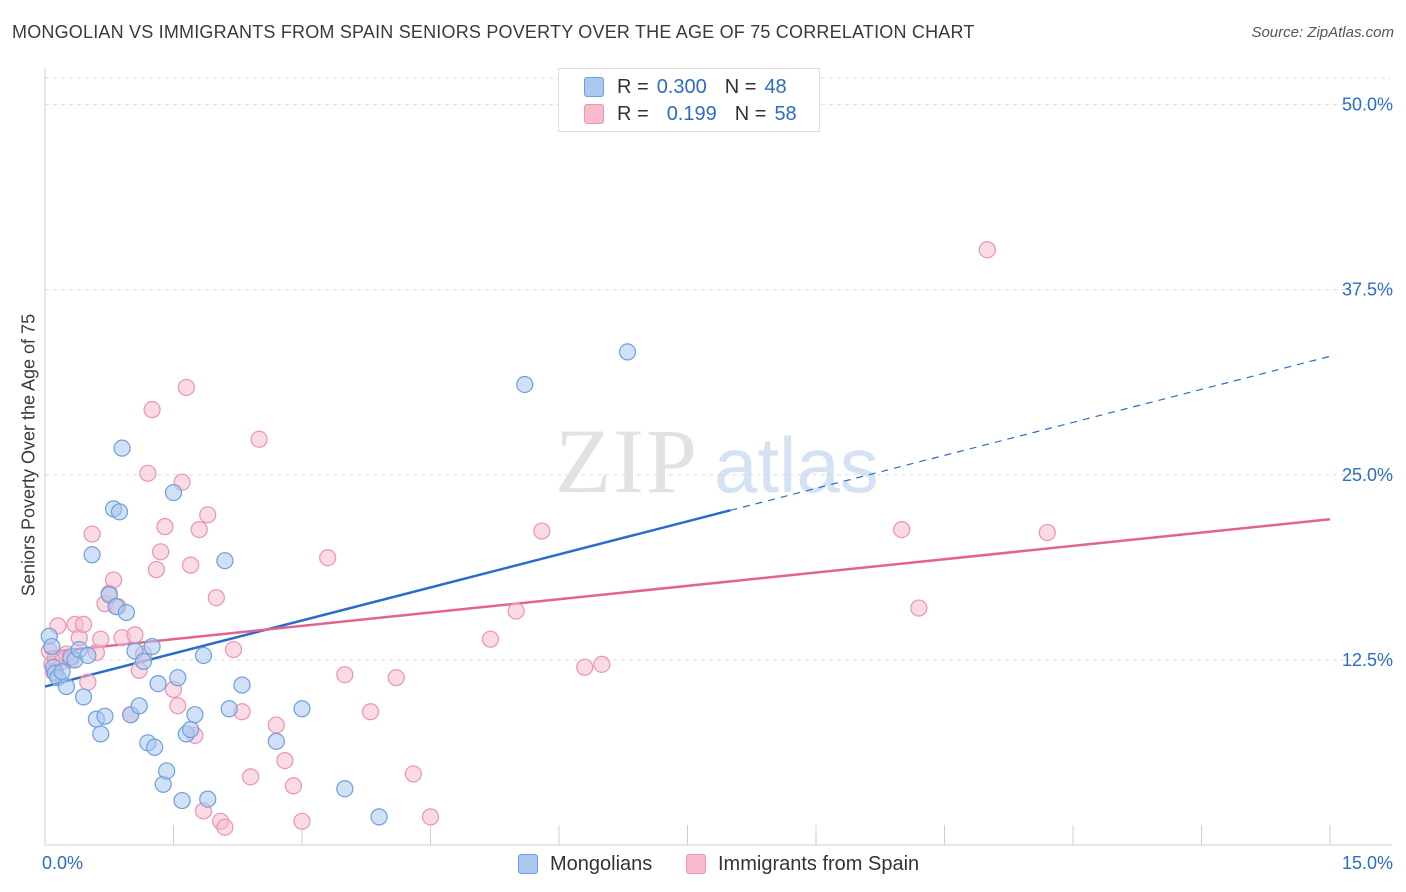 The width and height of the screenshot is (1406, 892). What do you see at coordinates (796, 465) in the screenshot?
I see `watermark-atlas: atlas` at bounding box center [796, 465].